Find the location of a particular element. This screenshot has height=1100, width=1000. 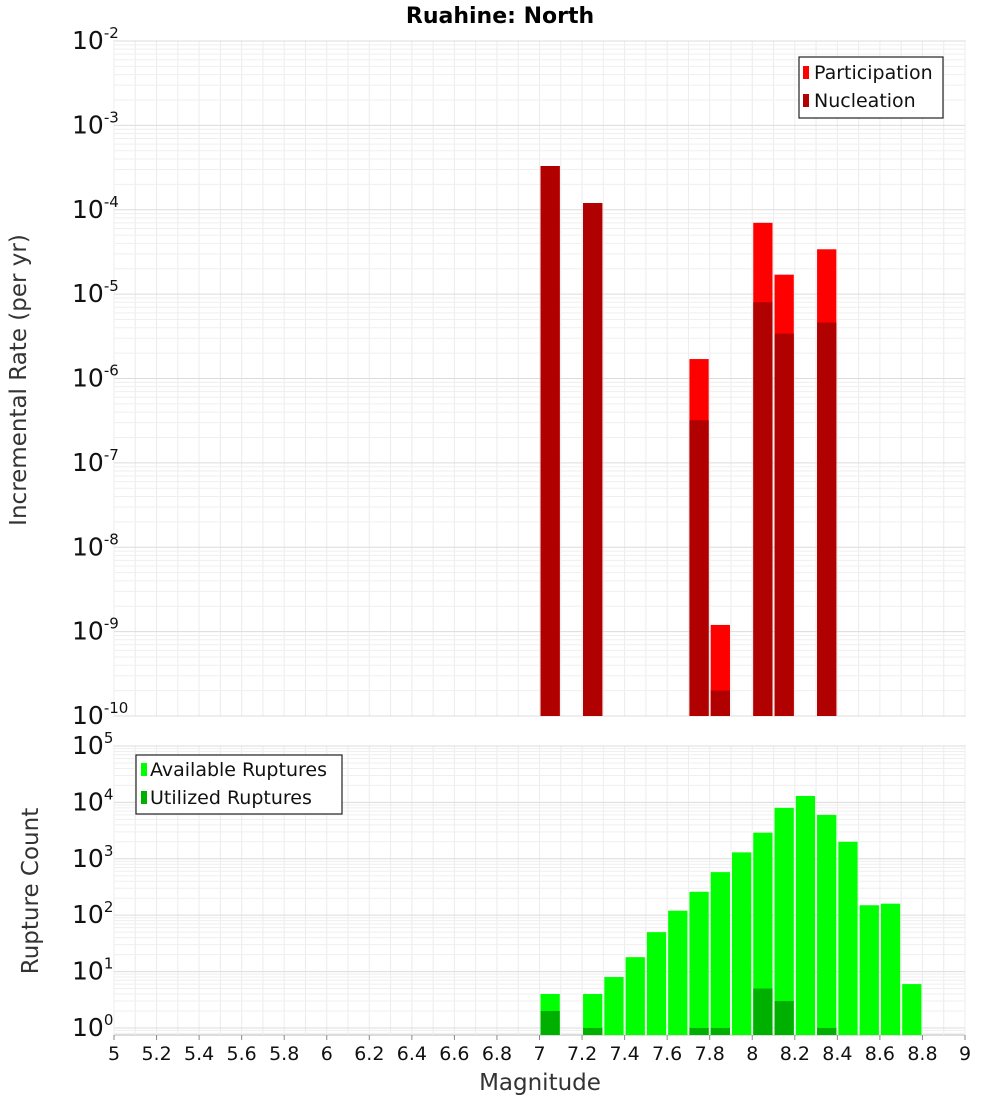

rate-legend-box is located at coordinates (871, 87).